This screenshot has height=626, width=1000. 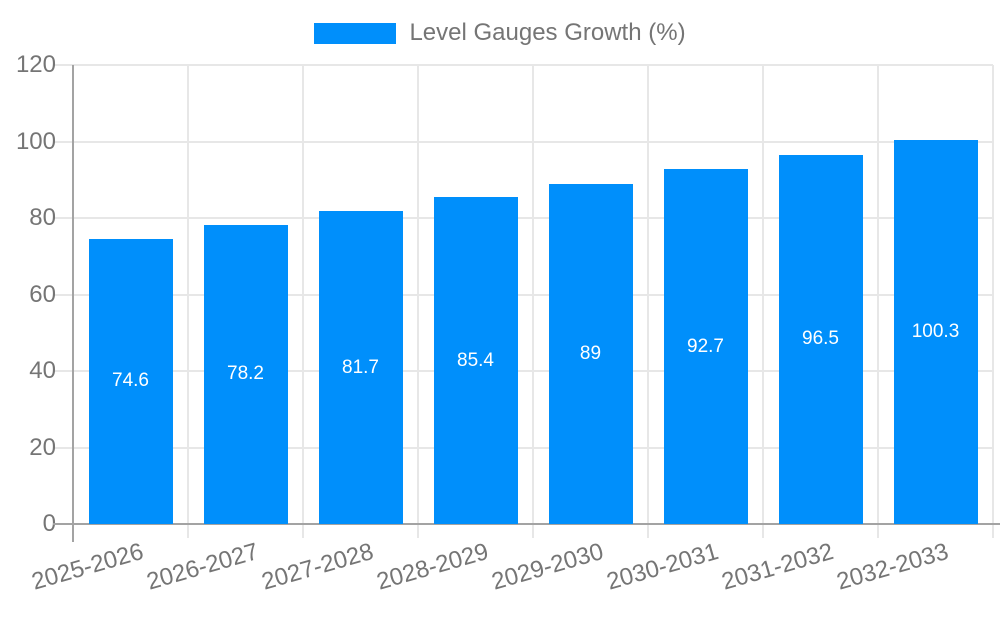 I want to click on bar-2029-2030, so click(x=590, y=353).